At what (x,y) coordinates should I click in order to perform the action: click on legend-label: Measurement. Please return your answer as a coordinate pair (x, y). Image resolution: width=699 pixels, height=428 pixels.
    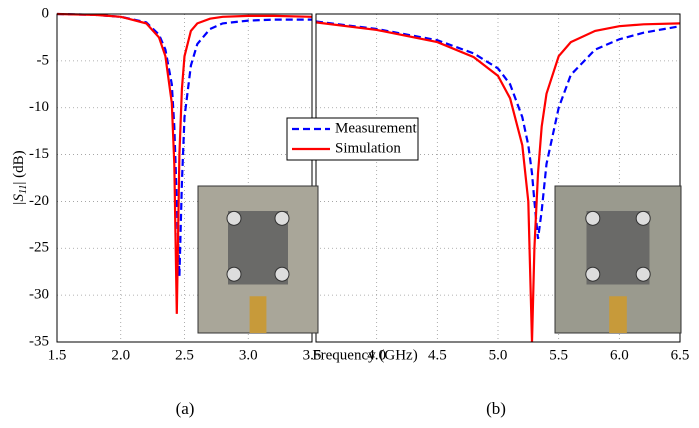
    Looking at the image, I should click on (376, 128).